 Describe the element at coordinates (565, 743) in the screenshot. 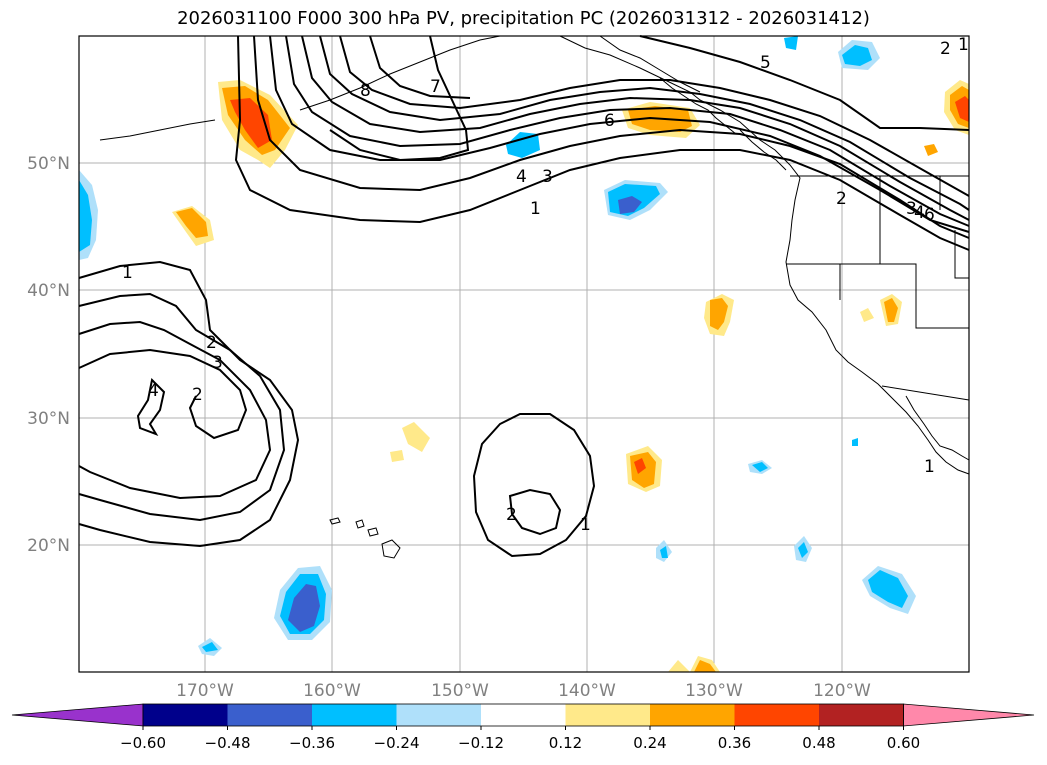

I see `colorbar-tick-label: 0.12` at that location.